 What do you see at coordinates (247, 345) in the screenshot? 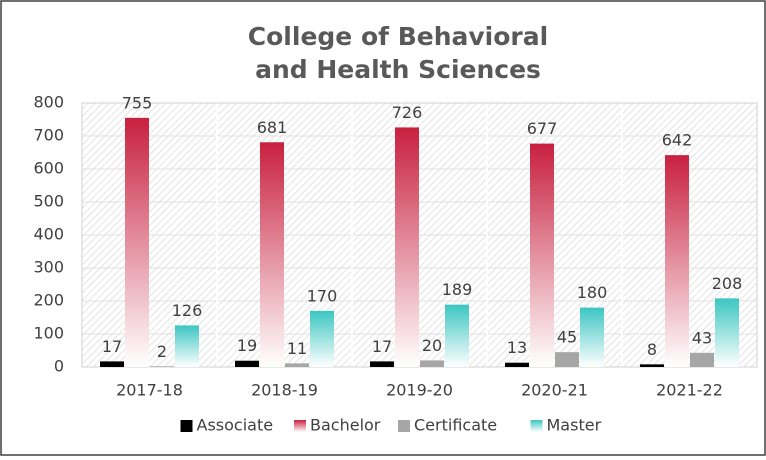
I see `data-label: 19` at bounding box center [247, 345].